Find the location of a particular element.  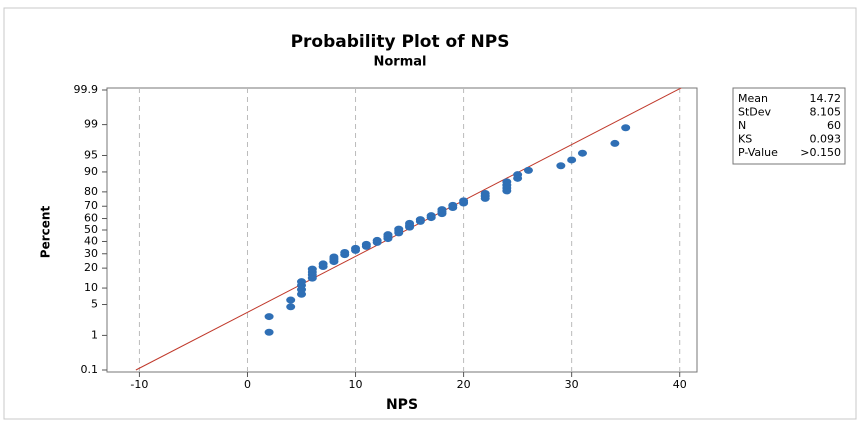

y-tick-label: 10 is located at coordinates (91, 287).